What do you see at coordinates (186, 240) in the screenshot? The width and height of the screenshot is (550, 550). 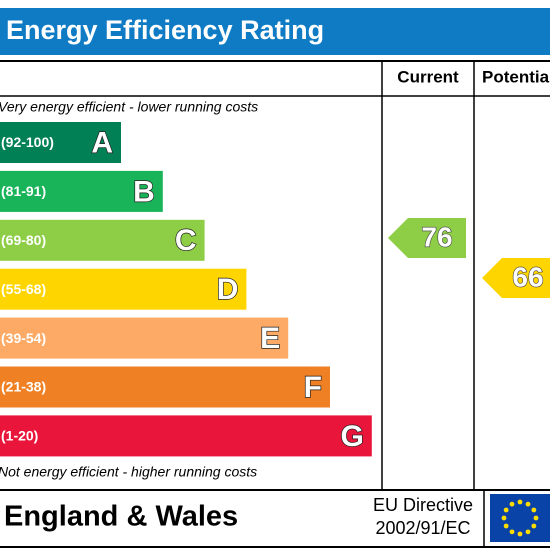 I see `band-letter: C` at bounding box center [186, 240].